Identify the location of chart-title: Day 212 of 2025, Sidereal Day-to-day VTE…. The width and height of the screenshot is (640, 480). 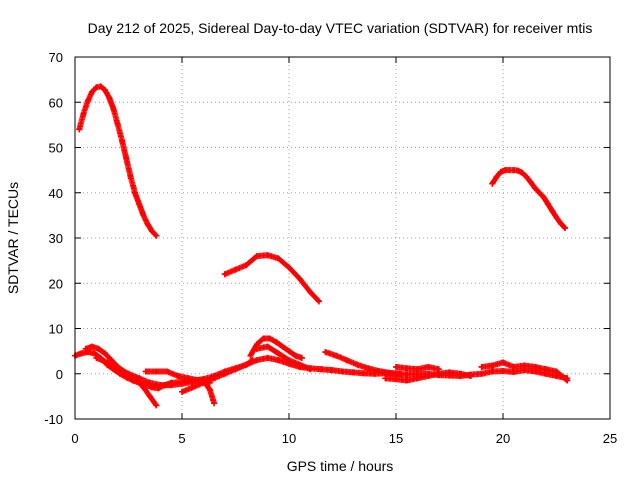
(340, 28).